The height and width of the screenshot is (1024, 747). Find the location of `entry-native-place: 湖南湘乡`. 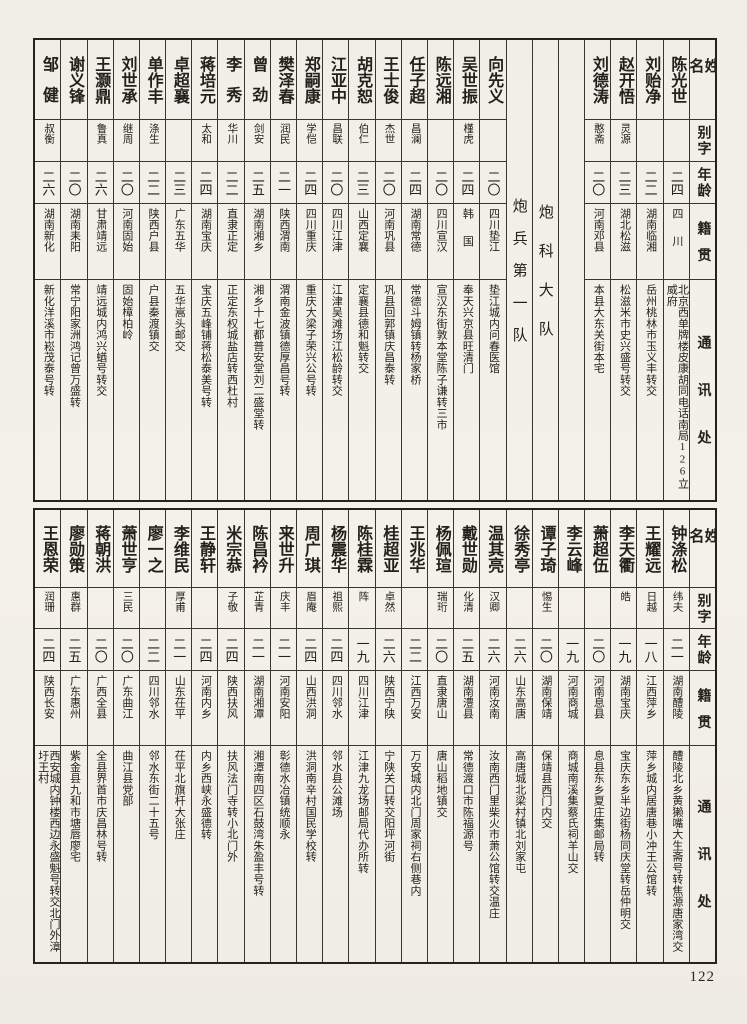

entry-native-place: 湖南湘乡 is located at coordinates (257, 242).